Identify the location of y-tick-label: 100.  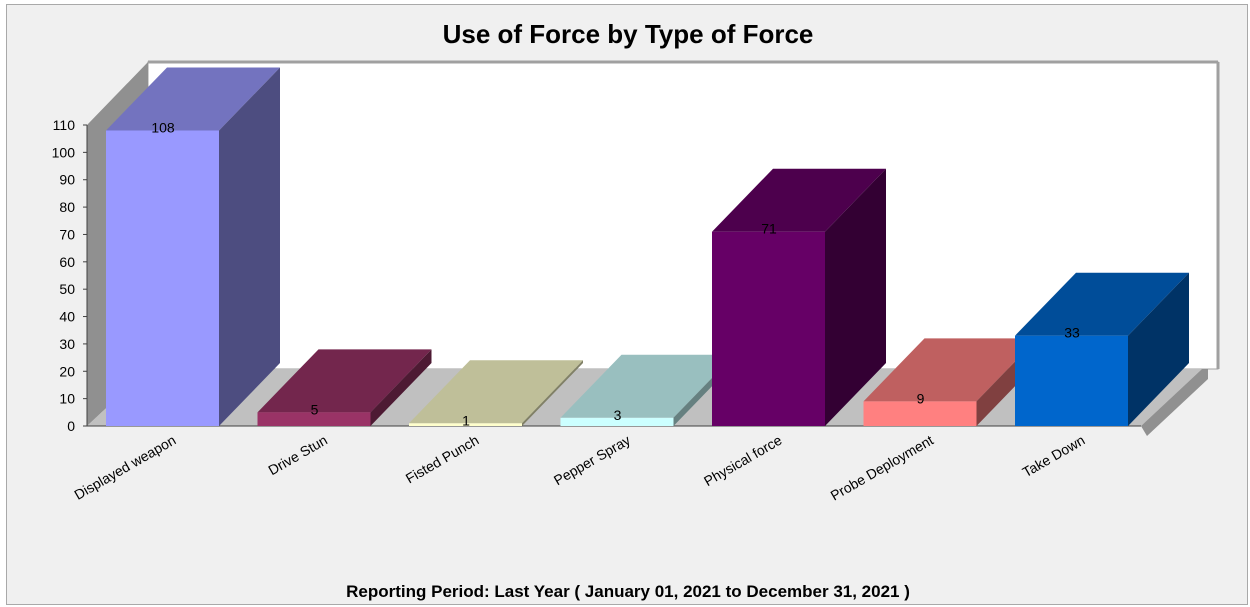
(64, 152).